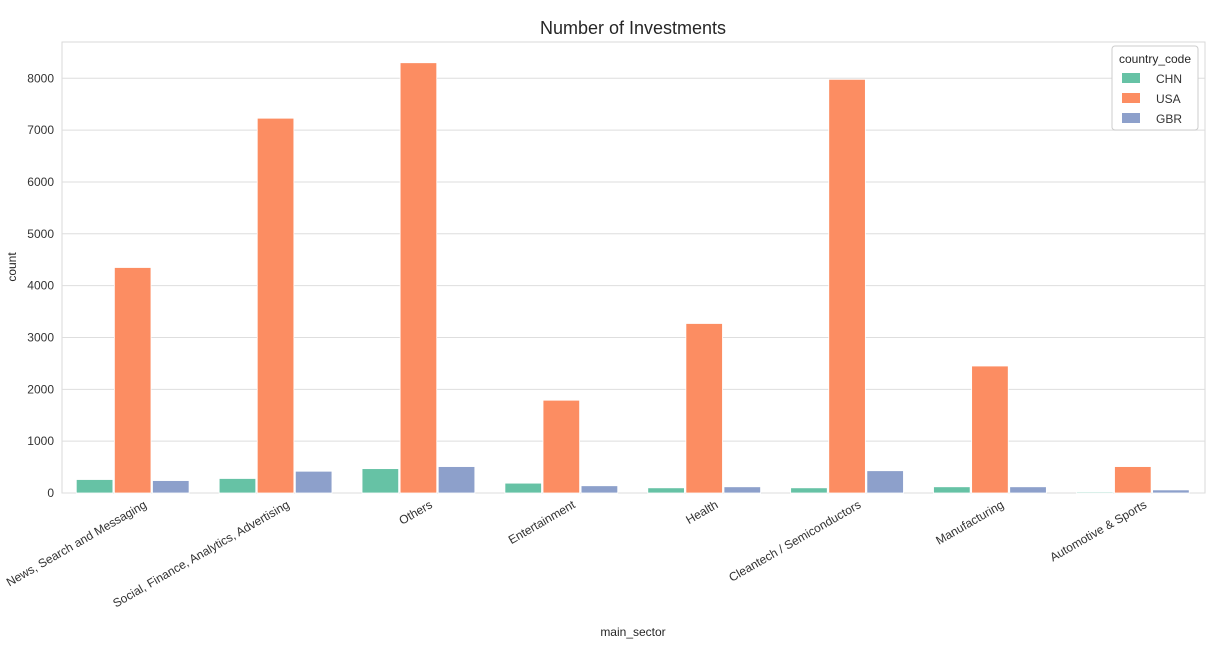  What do you see at coordinates (1131, 78) in the screenshot?
I see `legend-swatch-chn` at bounding box center [1131, 78].